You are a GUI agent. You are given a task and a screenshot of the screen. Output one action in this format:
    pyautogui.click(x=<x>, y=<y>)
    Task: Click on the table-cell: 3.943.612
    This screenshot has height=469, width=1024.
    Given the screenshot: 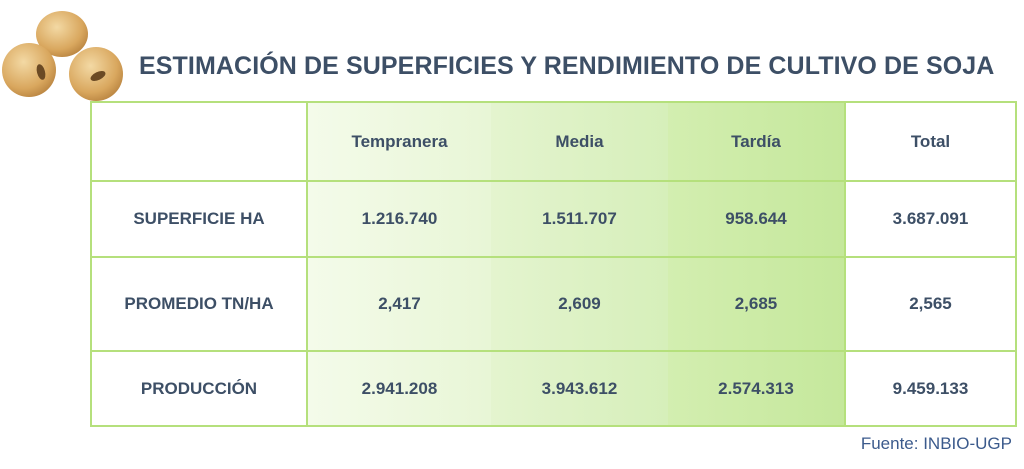 What is the action you would take?
    pyautogui.click(x=579, y=388)
    